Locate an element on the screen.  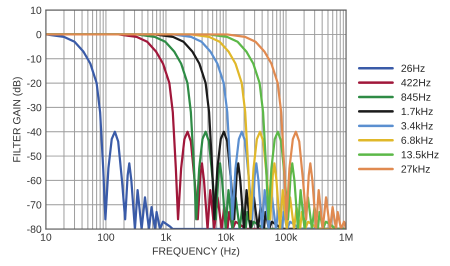
legend-label: 3.4kHz is located at coordinates (417, 126).